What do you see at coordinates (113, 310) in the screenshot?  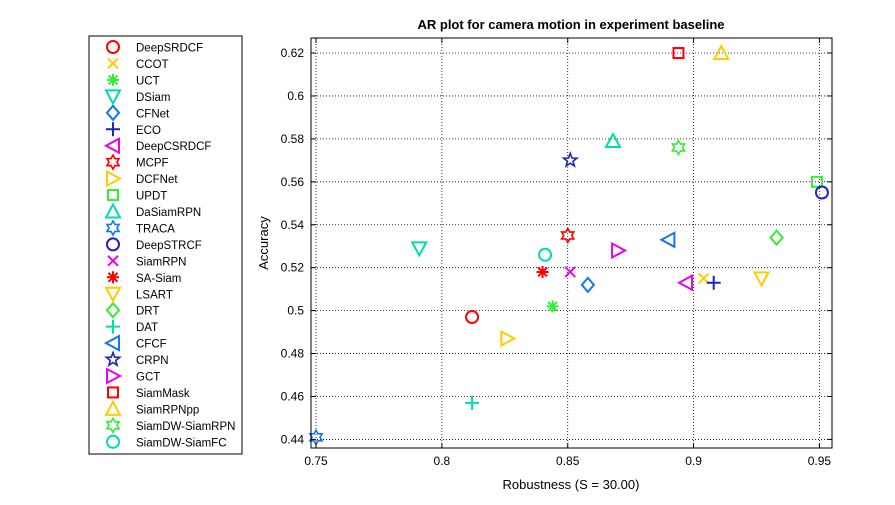 I see `legend-marker-drt` at bounding box center [113, 310].